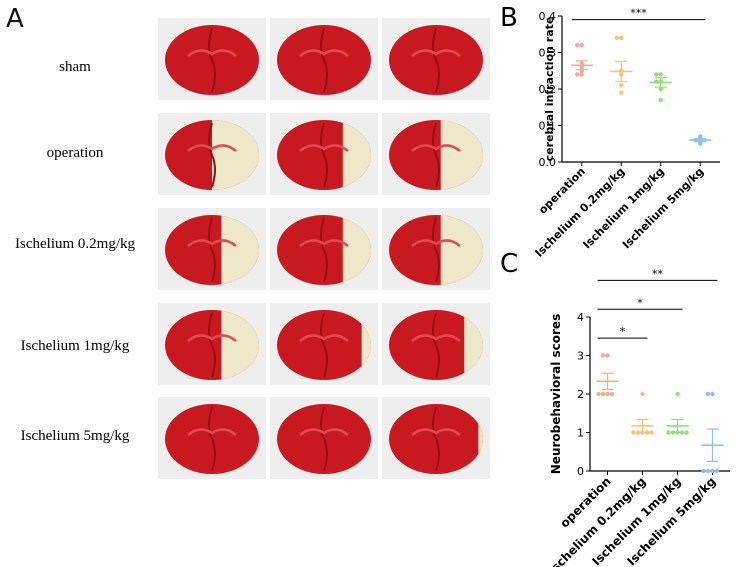  What do you see at coordinates (75, 153) in the screenshot?
I see `row-label-operation: operation` at bounding box center [75, 153].